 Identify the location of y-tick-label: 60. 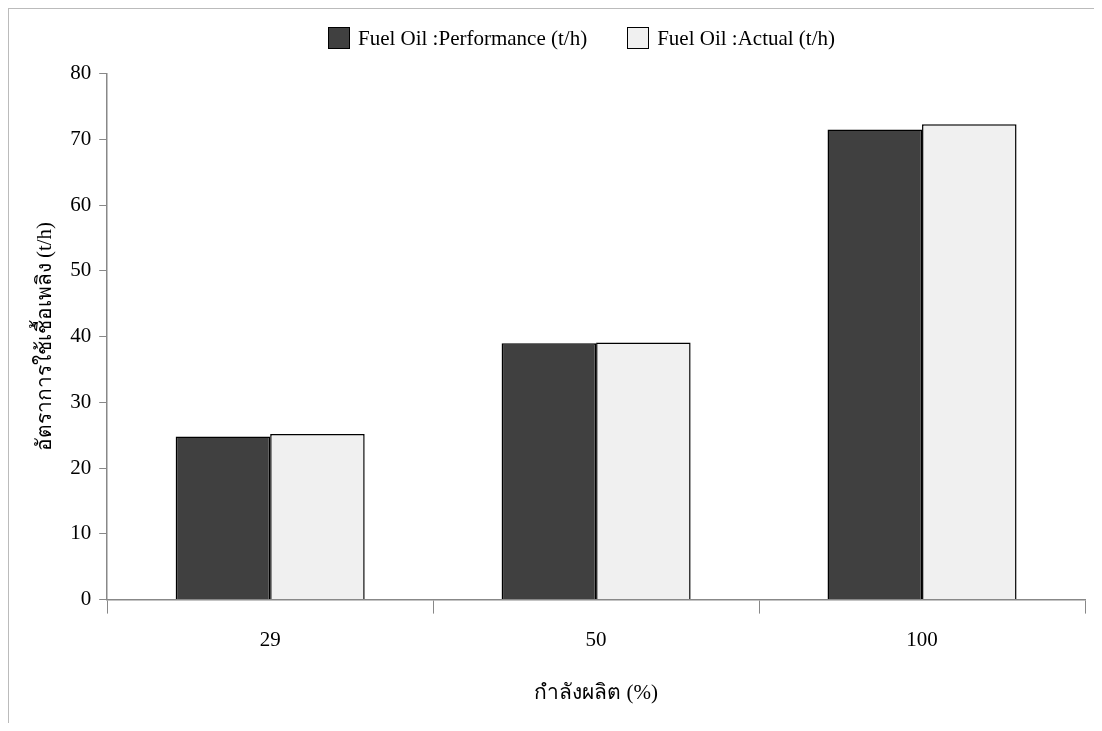
(81, 203).